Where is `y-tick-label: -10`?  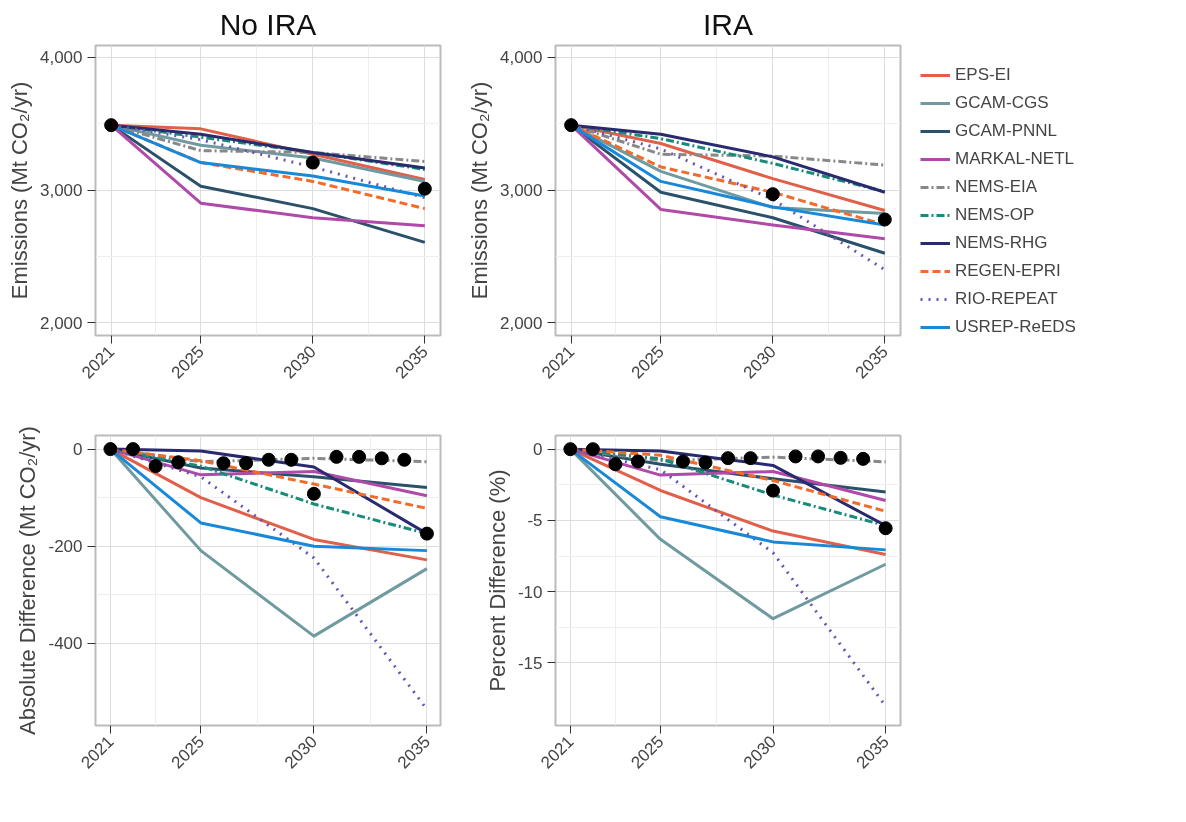
y-tick-label: -10 is located at coordinates (530, 592).